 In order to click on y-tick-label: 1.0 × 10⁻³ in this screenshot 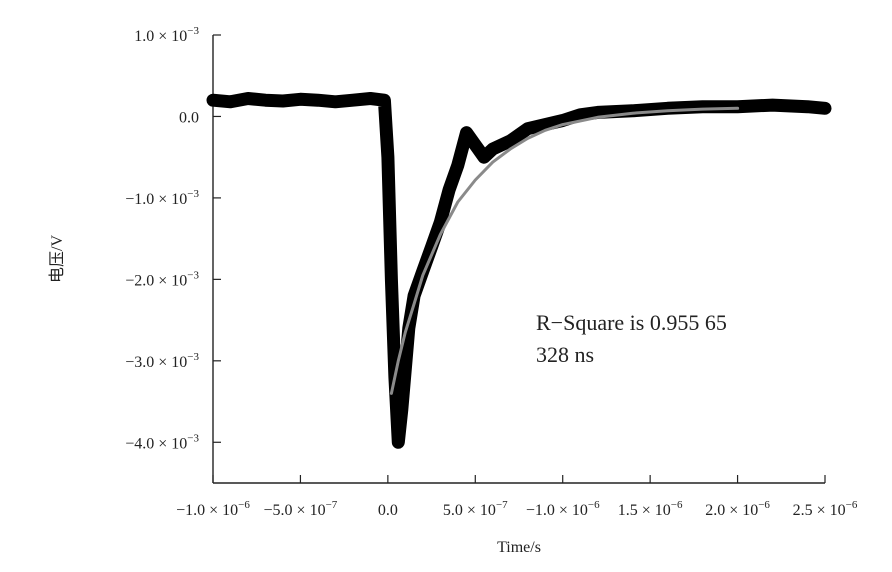, I will do `click(166, 35)`.